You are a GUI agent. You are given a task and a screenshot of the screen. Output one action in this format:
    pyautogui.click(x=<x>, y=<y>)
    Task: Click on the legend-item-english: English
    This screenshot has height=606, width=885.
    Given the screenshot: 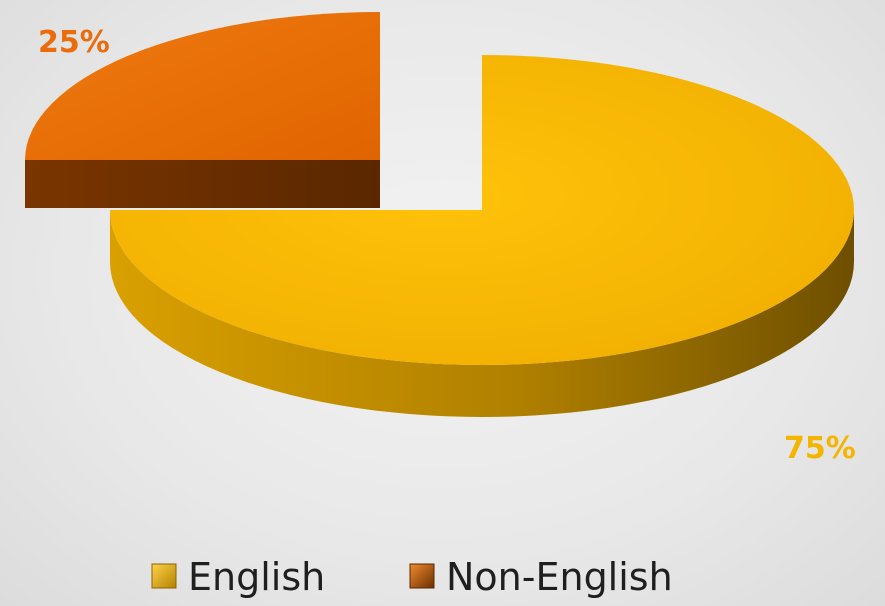 What is the action you would take?
    pyautogui.click(x=238, y=577)
    